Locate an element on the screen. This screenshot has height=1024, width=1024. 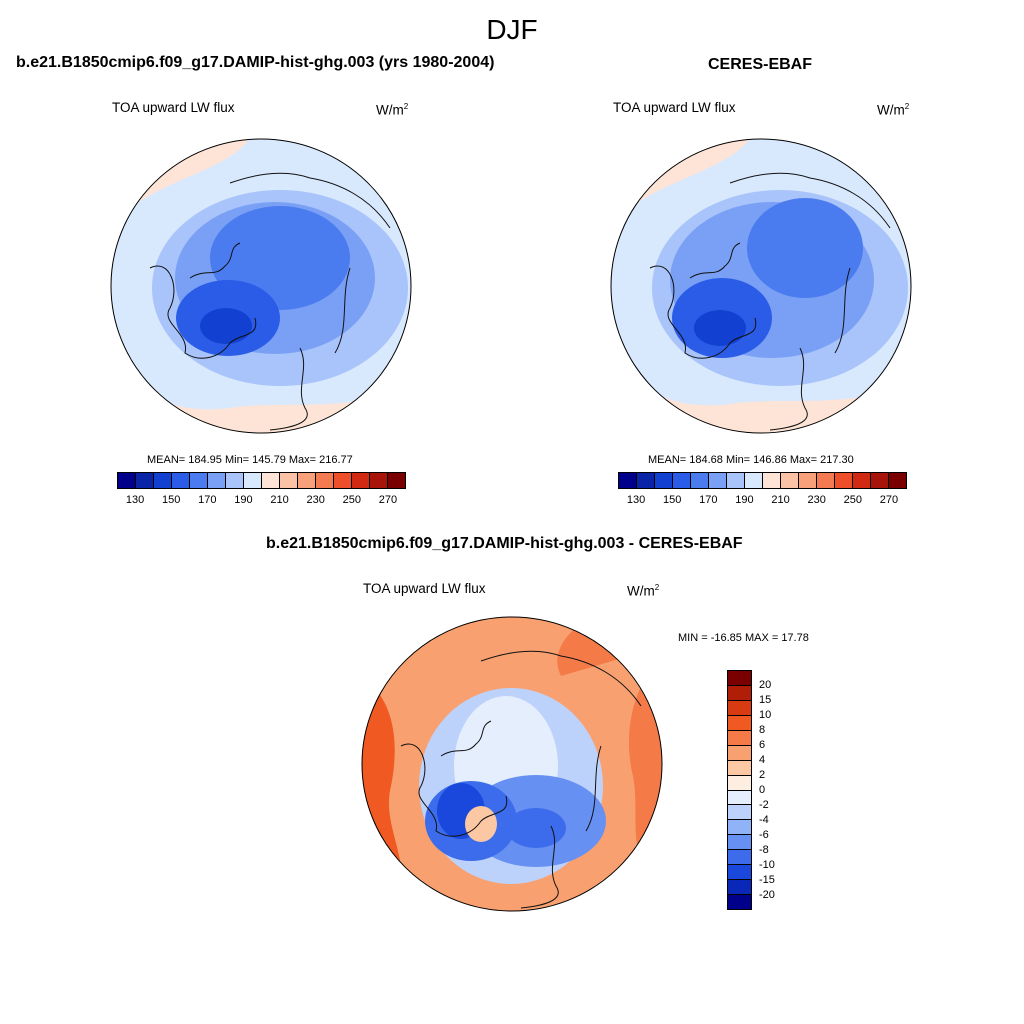
colorbar-left is located at coordinates (261, 480).